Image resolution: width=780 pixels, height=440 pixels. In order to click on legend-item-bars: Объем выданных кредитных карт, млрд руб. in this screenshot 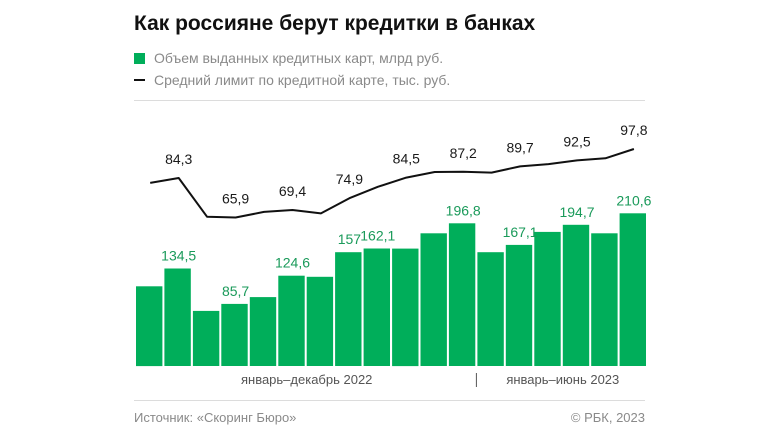, I will do `click(288, 58)`.